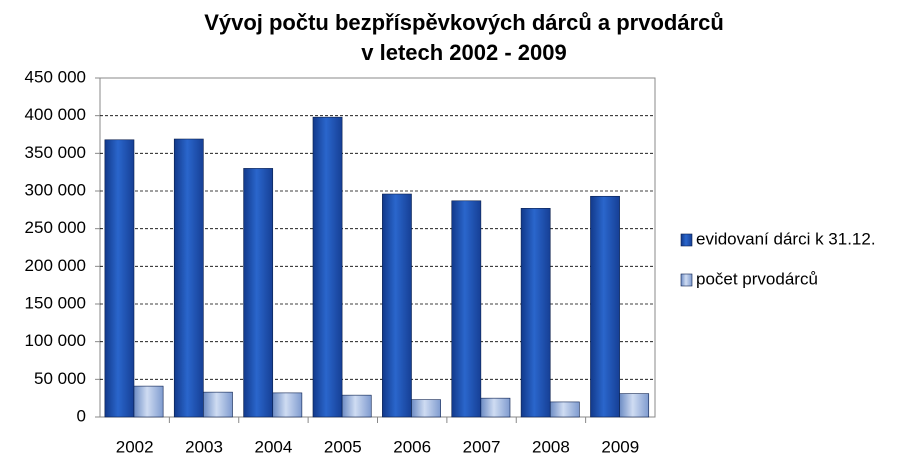  I want to click on x-tick-label: 2002, so click(135, 446).